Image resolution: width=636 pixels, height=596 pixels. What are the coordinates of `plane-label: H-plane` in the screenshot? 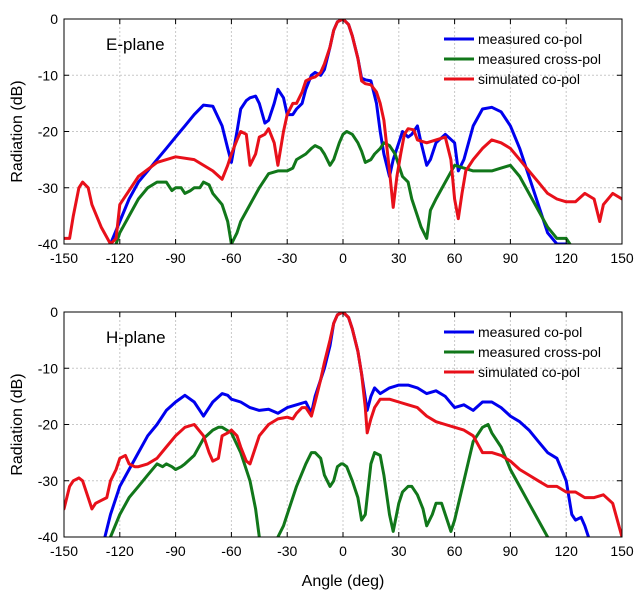 It's located at (136, 337).